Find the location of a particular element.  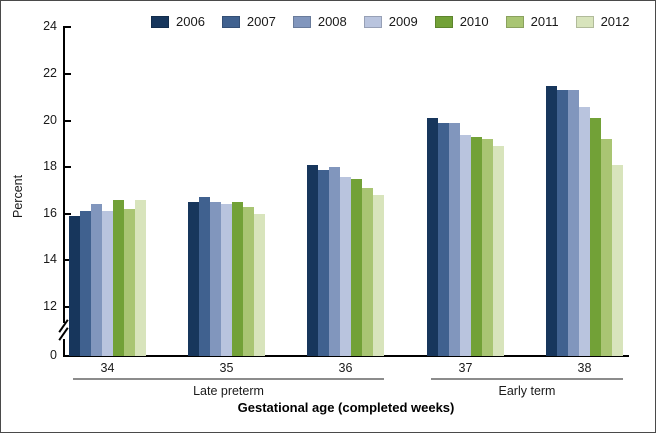

x-tick-label: 34 is located at coordinates (107, 368).